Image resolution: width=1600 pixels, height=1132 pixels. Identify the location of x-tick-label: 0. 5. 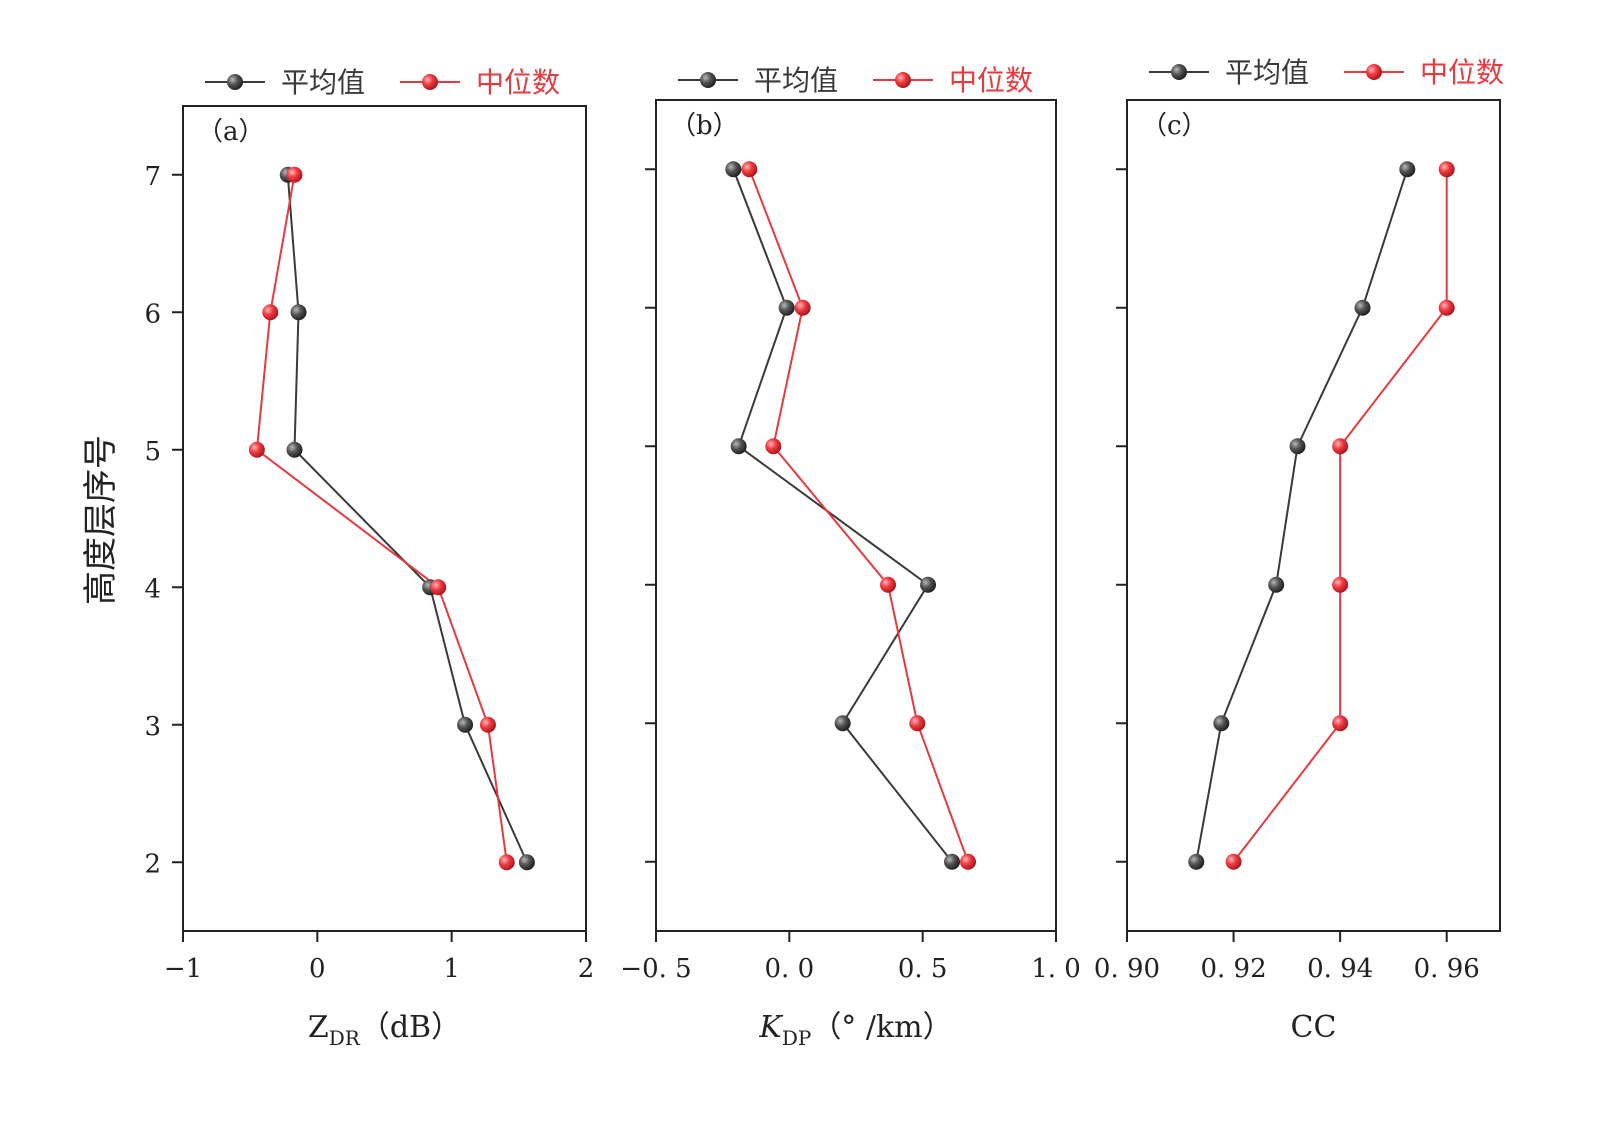
(923, 969).